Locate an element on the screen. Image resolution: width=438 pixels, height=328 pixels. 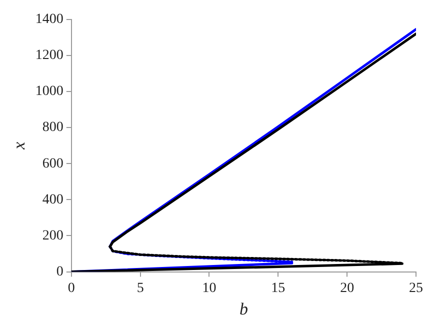
y-tick-label: 0 is located at coordinates (60, 272).